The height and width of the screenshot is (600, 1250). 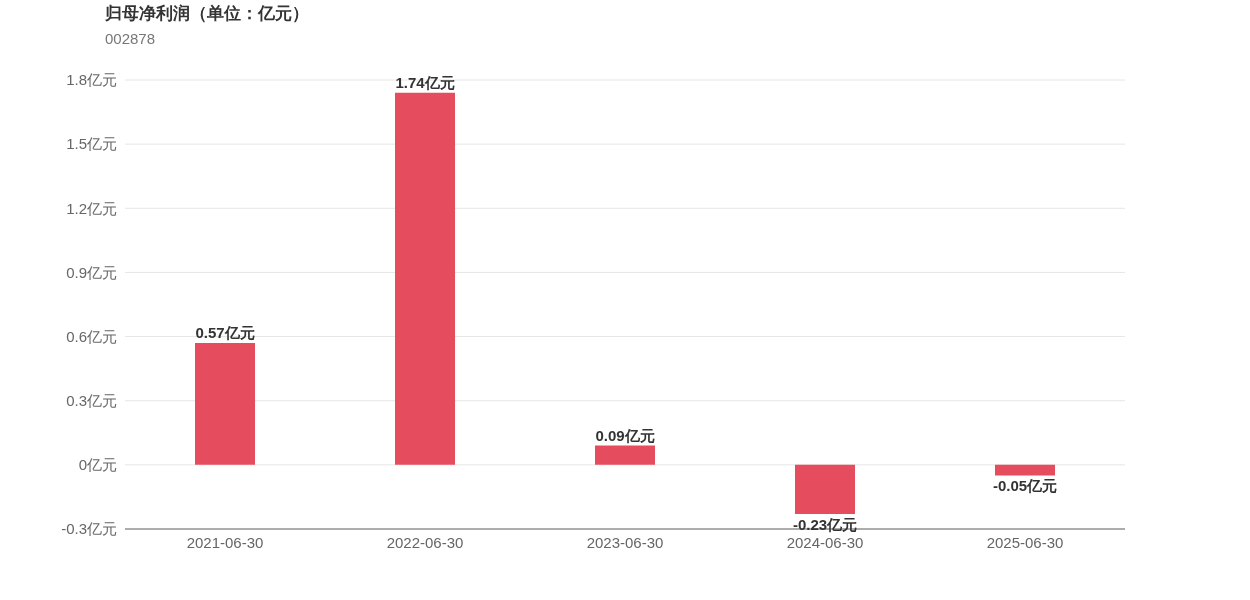 I want to click on data-label: -0.23亿元, so click(x=825, y=524).